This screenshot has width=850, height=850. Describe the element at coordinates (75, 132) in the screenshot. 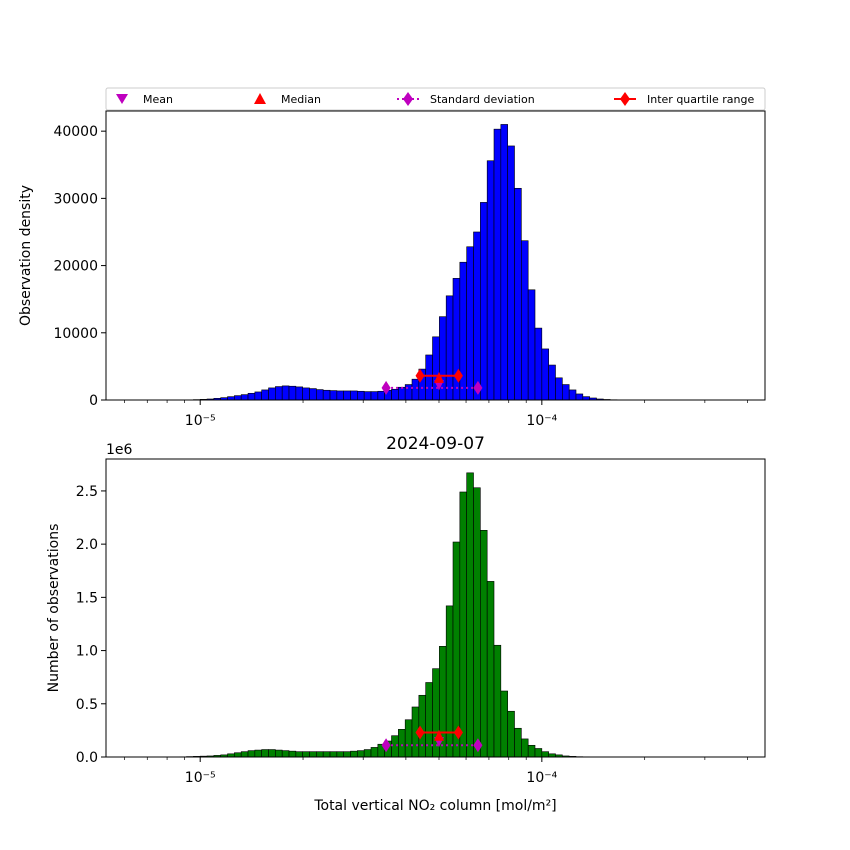

I see `y-tick-label: 40000` at that location.